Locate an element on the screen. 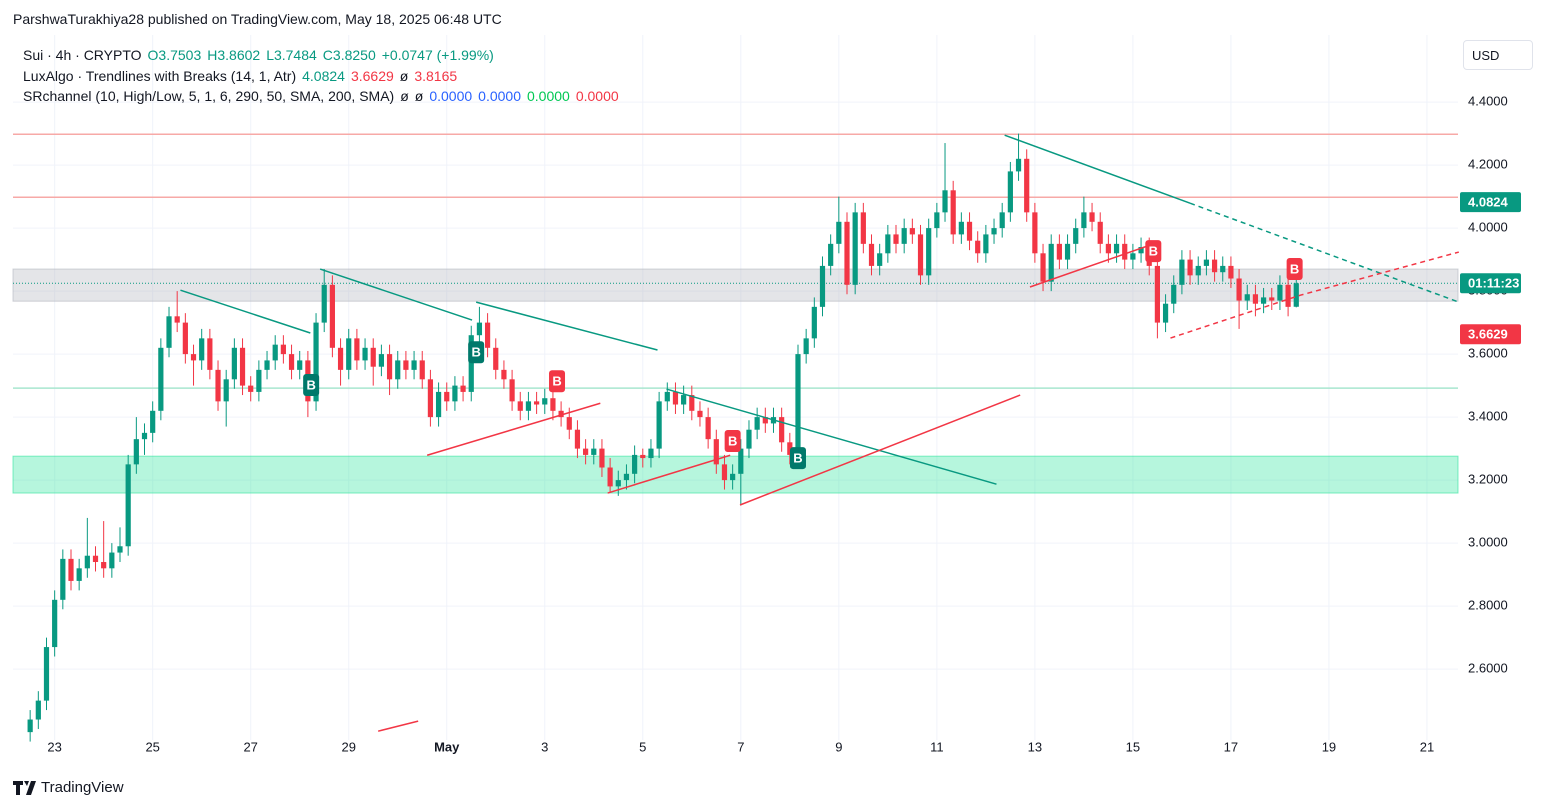  legend-text: 0.0000 is located at coordinates (548, 96).